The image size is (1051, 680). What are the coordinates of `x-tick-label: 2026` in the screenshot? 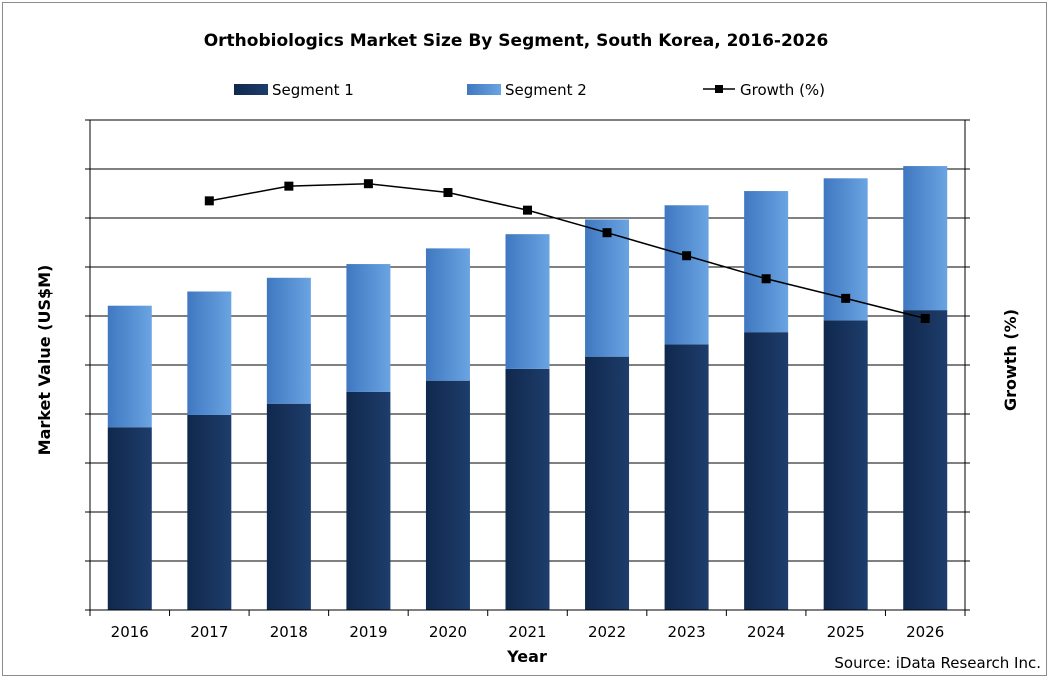 It's located at (925, 632).